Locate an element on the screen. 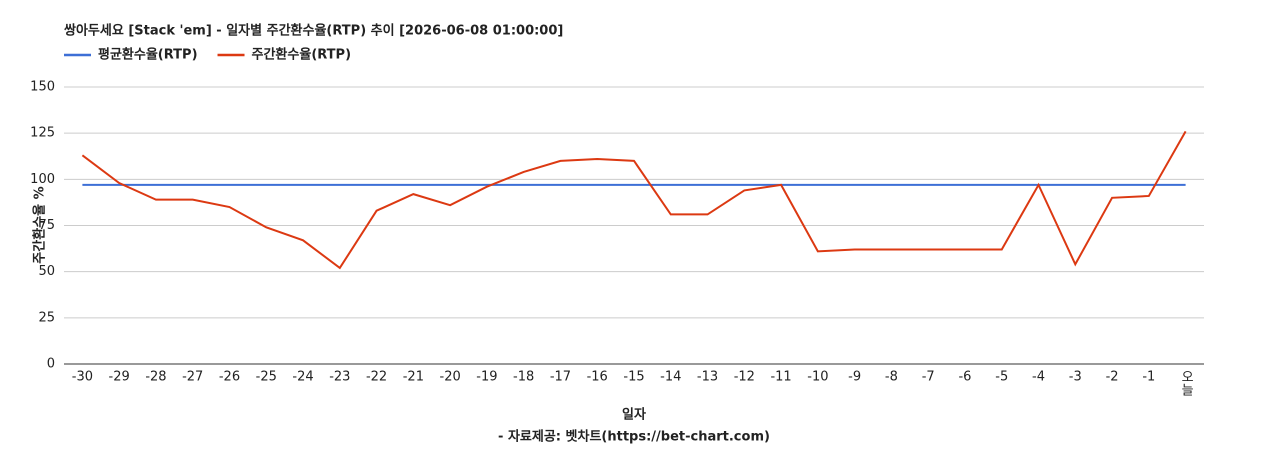 The width and height of the screenshot is (1268, 450). x-tick-label: -1 is located at coordinates (1148, 377).